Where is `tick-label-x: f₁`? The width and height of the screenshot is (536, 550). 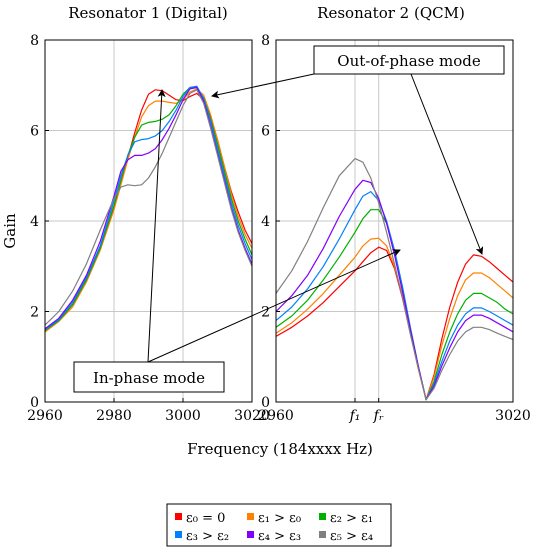
tick-label-x: f₁ is located at coordinates (355, 416).